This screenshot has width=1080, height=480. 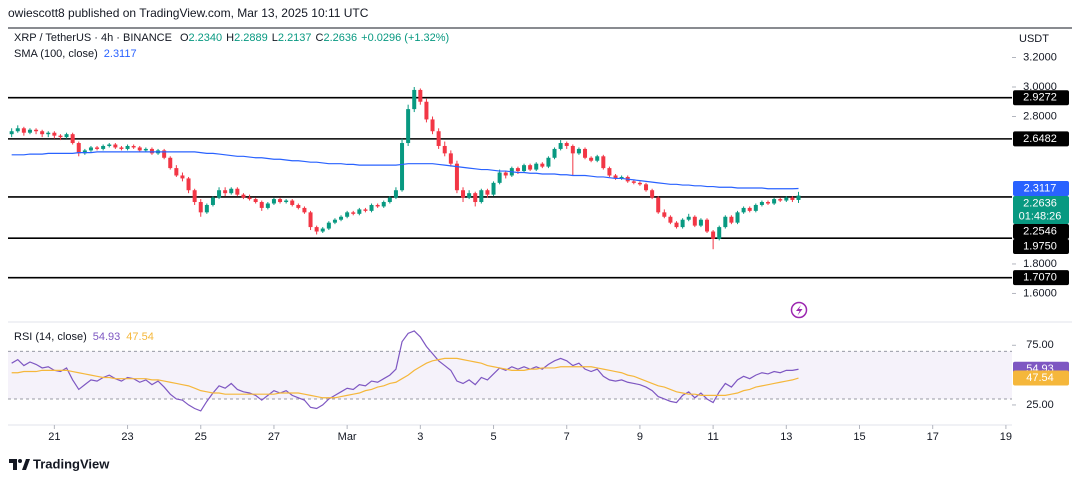 What do you see at coordinates (1034, 39) in the screenshot?
I see `currency-label: USDT` at bounding box center [1034, 39].